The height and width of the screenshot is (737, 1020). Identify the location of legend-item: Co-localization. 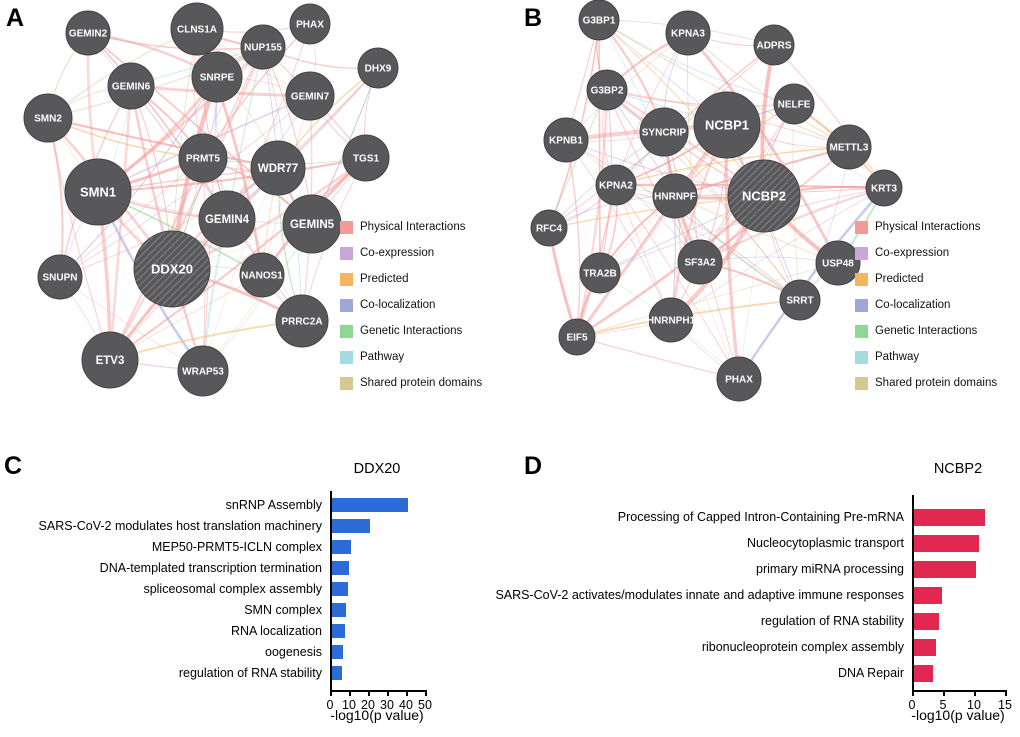
(926, 305).